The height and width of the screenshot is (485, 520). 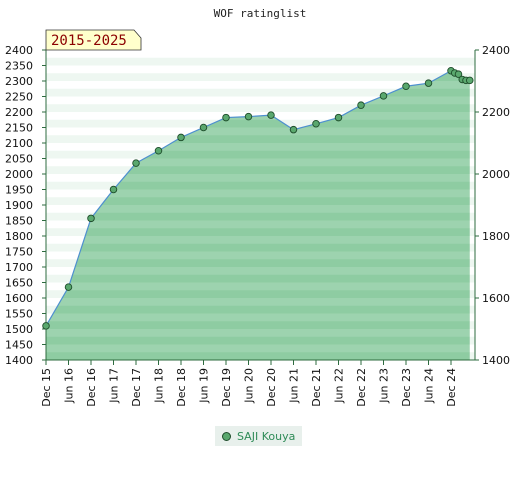 I want to click on x-tick-label: Dec 22, so click(x=361, y=387).